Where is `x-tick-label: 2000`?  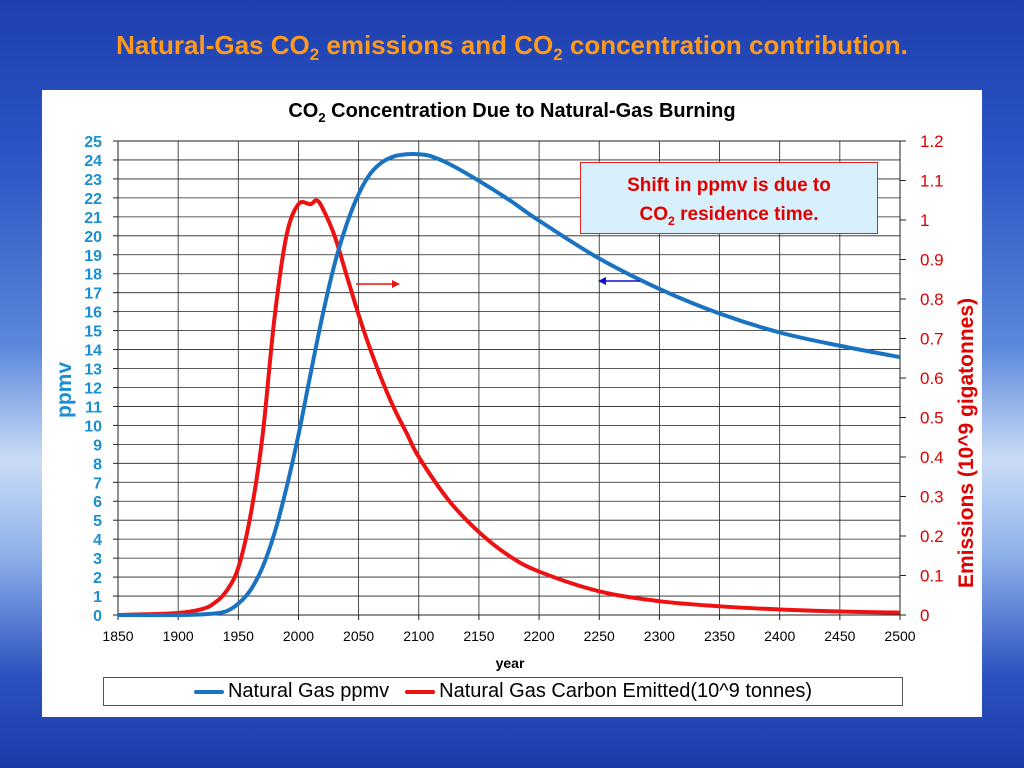 x-tick-label: 2000 is located at coordinates (298, 636).